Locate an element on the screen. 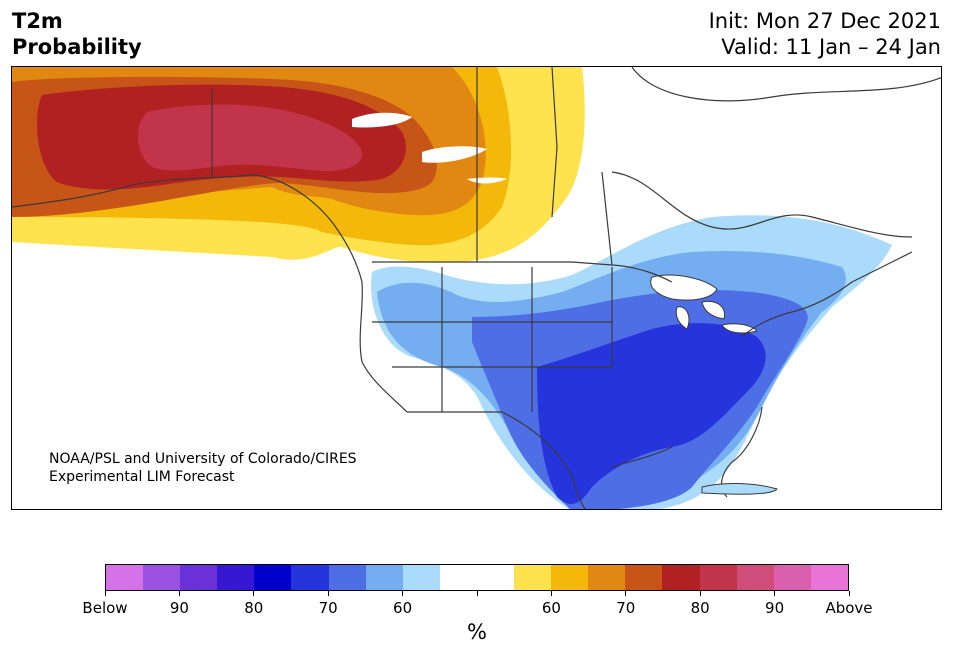 Image resolution: width=953 pixels, height=657 pixels. init-date: Init: Mon 27 Dec 2021 is located at coordinates (824, 21).